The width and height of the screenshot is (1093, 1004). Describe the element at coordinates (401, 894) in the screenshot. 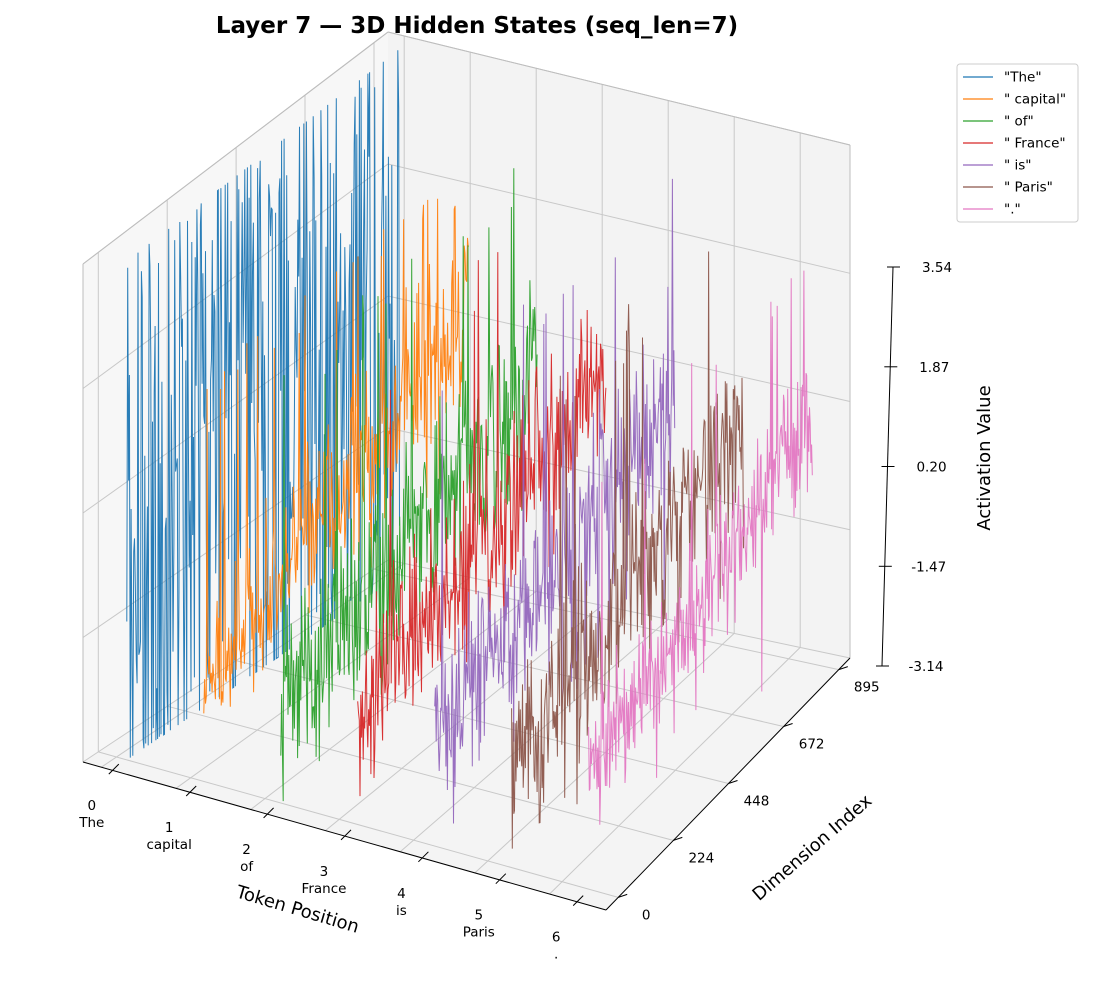

I see `x-tick-label: 4` at that location.